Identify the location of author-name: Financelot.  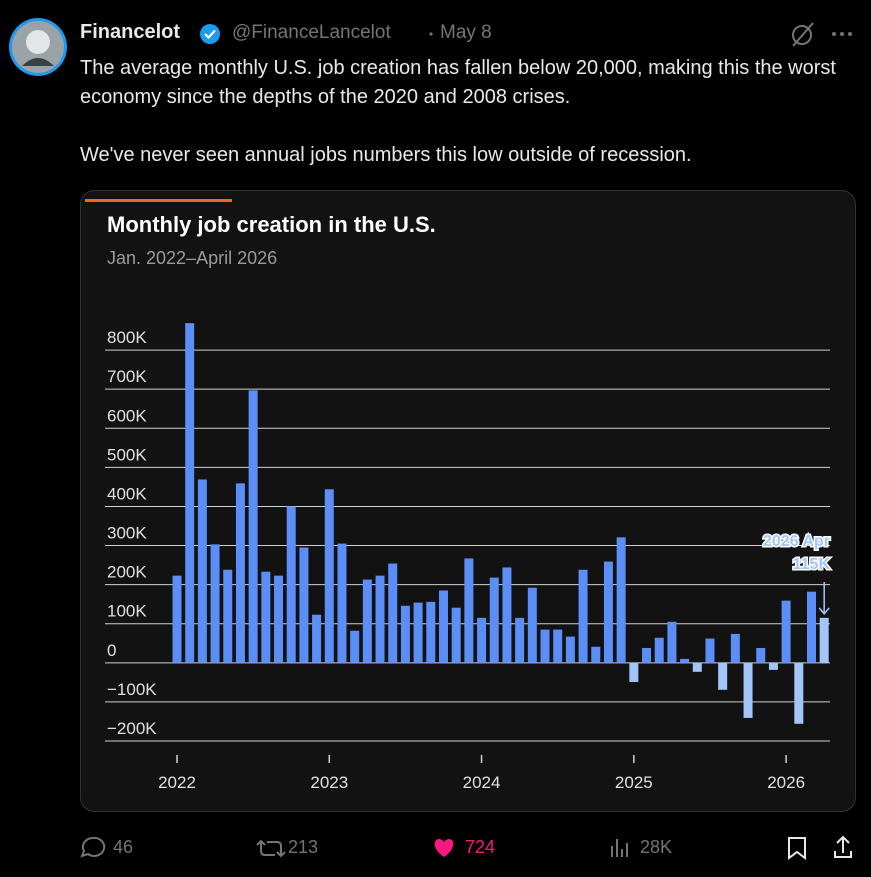
(130, 32).